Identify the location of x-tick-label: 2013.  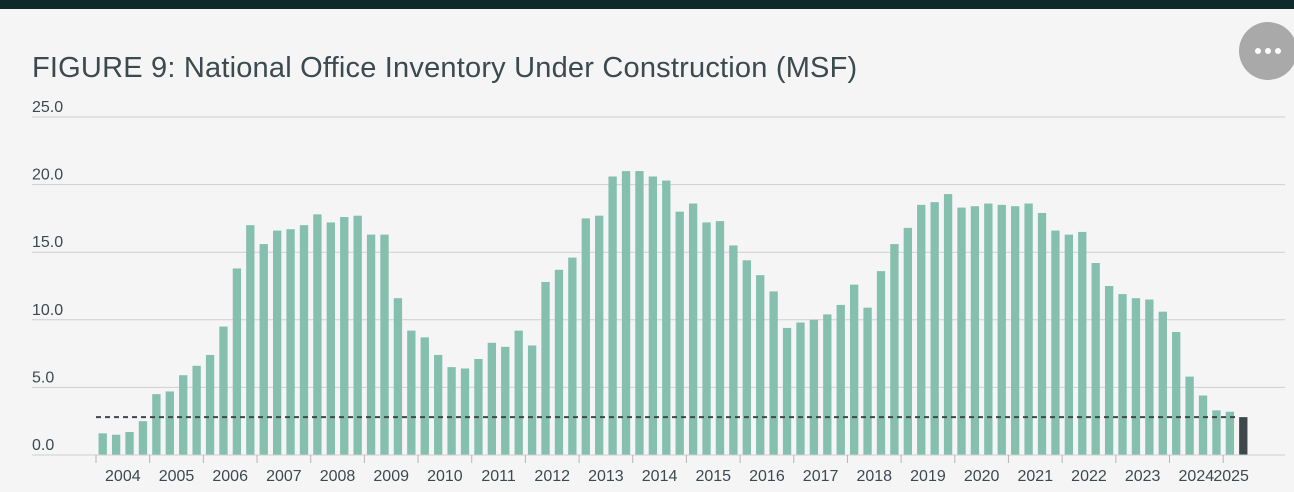
(606, 476).